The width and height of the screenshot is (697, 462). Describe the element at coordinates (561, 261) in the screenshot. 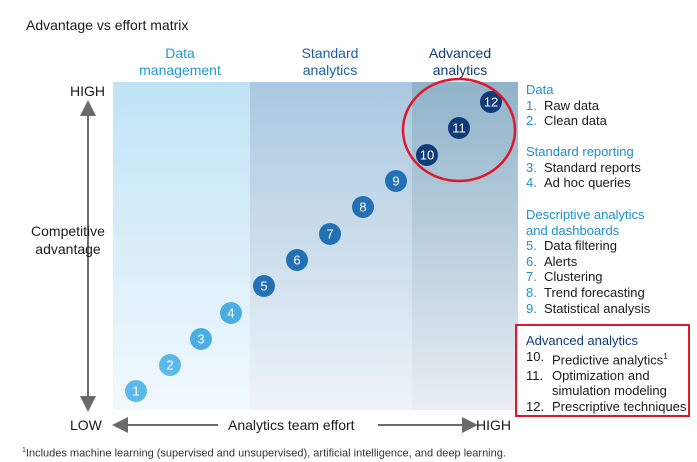

I see `legend-item-text: Alerts` at that location.